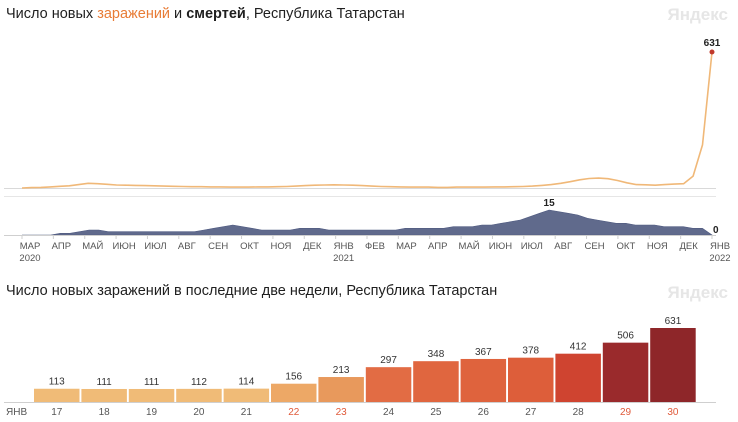 This screenshot has width=738, height=422. What do you see at coordinates (579, 412) in the screenshot?
I see `bar-day-label: 28` at bounding box center [579, 412].